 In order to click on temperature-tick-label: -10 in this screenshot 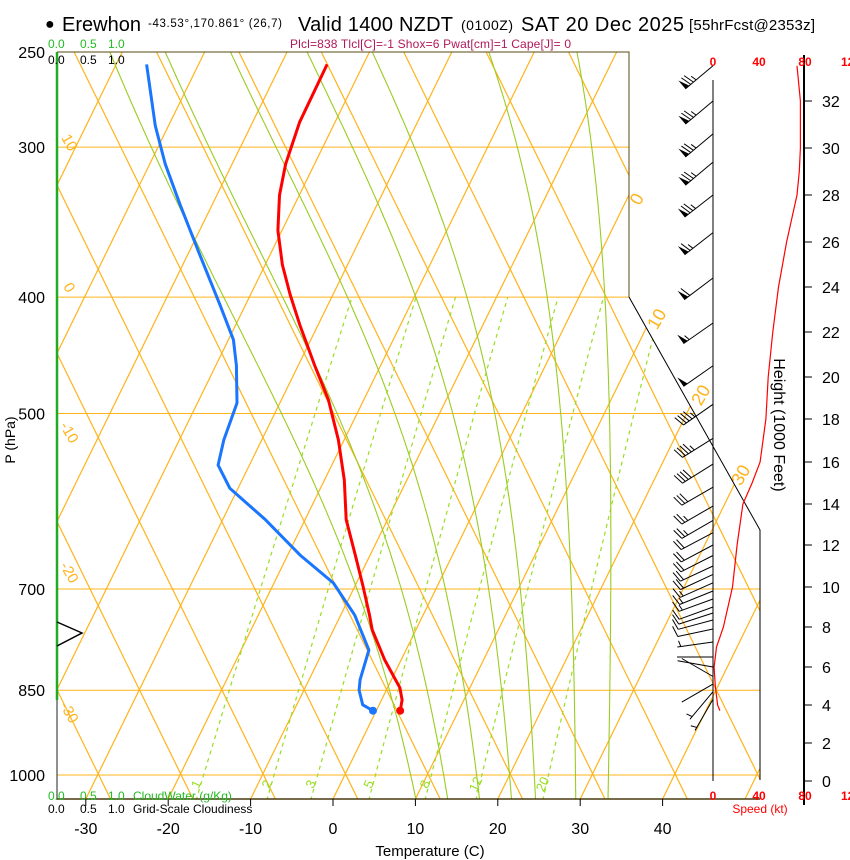, I will do `click(250, 829)`.